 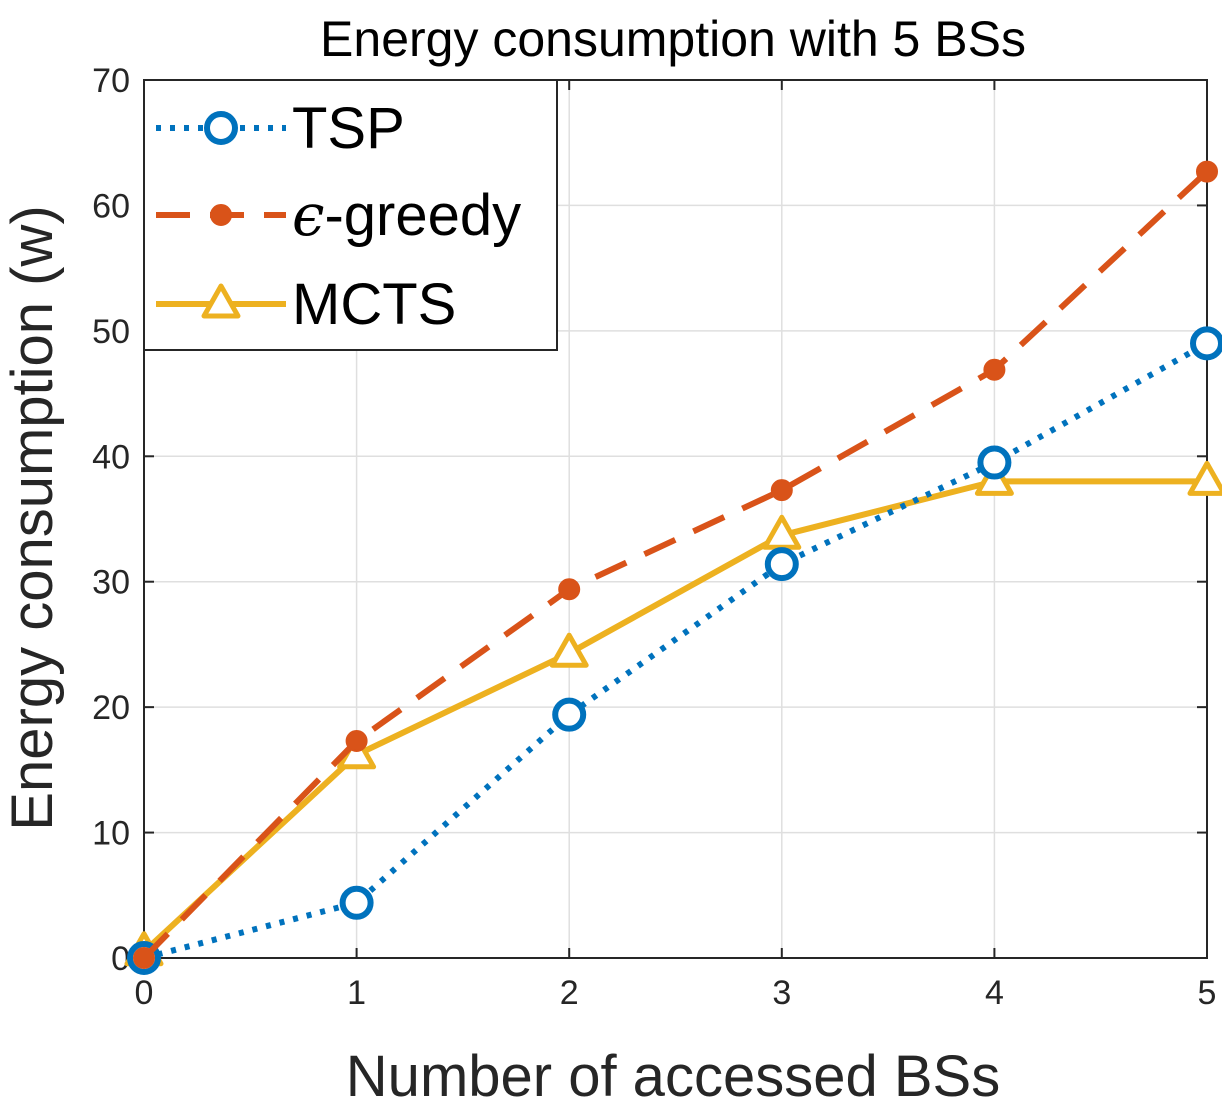 I want to click on legend-item: ϵ-greedy, so click(x=338, y=215).